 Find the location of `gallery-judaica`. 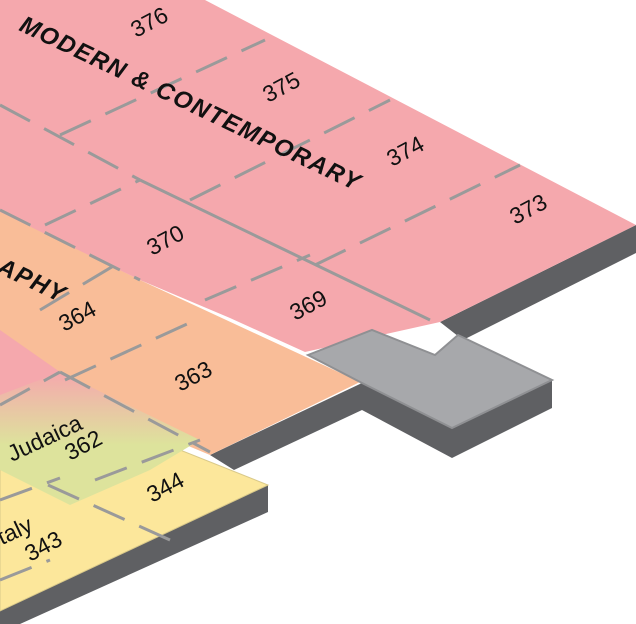

gallery-judaica is located at coordinates (100, 438).